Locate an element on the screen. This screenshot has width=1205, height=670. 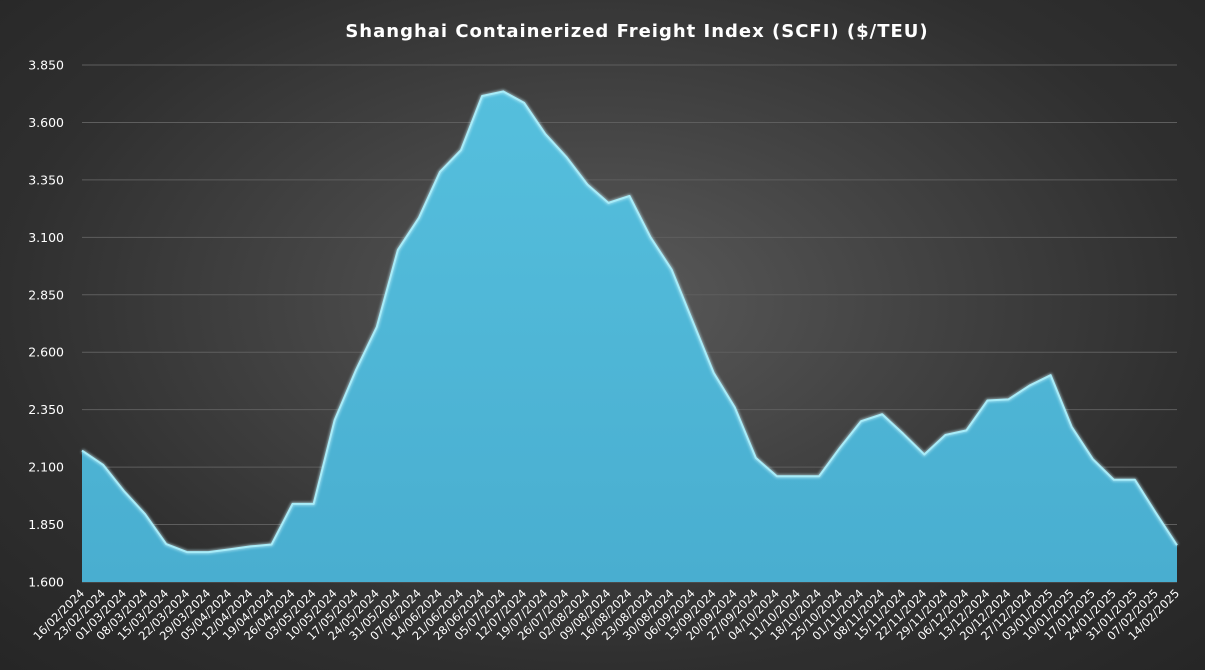
y-tick-label: 2.350 is located at coordinates (46, 409).